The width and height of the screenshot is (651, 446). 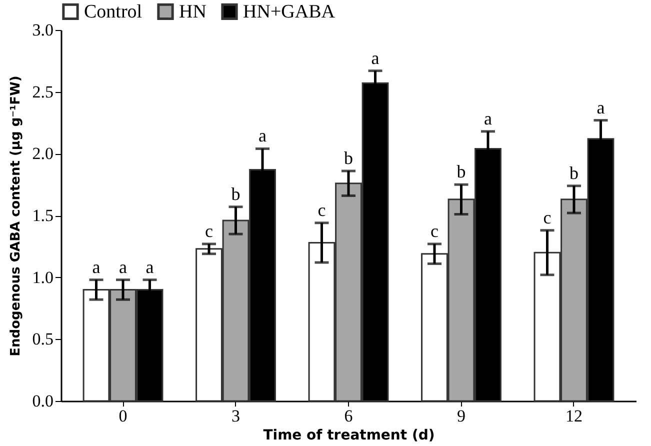 What do you see at coordinates (348, 416) in the screenshot?
I see `x-tick-label: 6` at bounding box center [348, 416].